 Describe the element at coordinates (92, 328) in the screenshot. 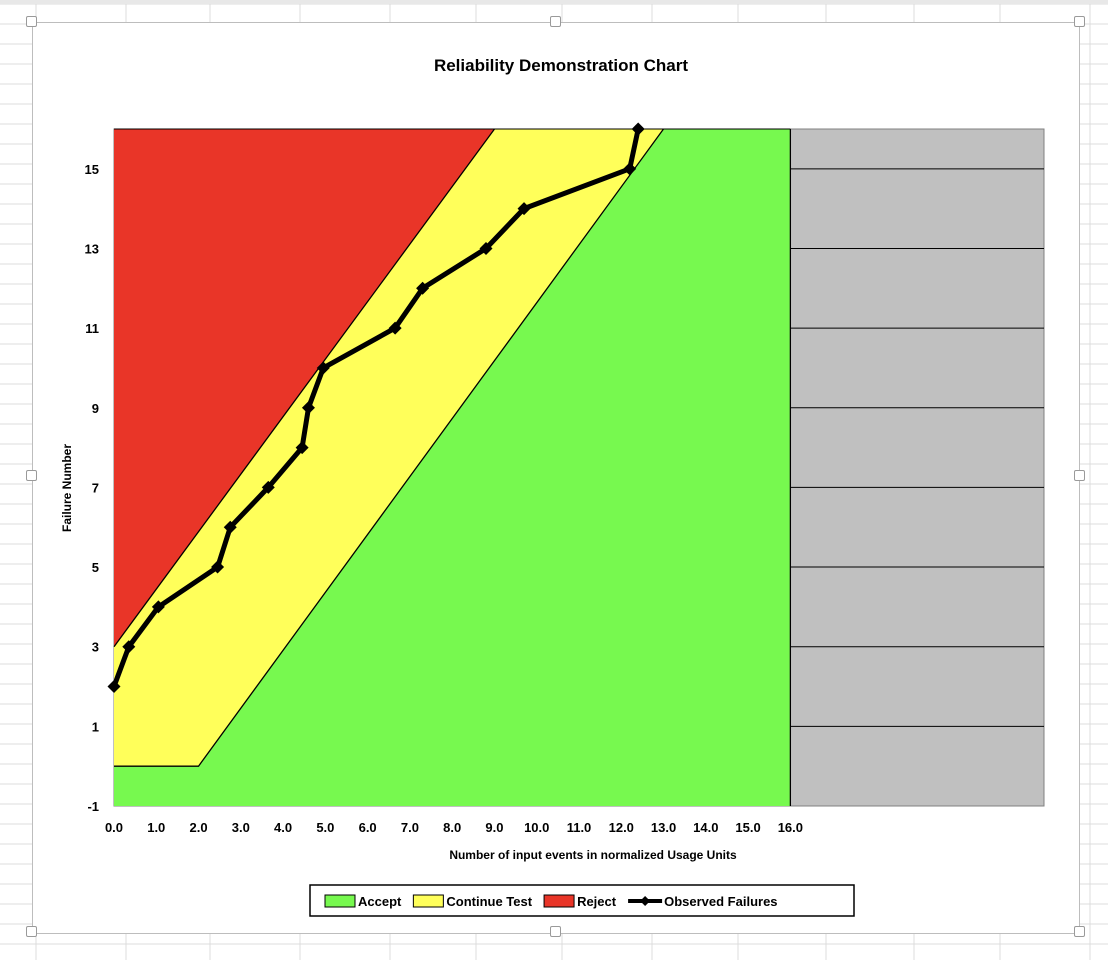

I see `y-tick-label: 11` at that location.